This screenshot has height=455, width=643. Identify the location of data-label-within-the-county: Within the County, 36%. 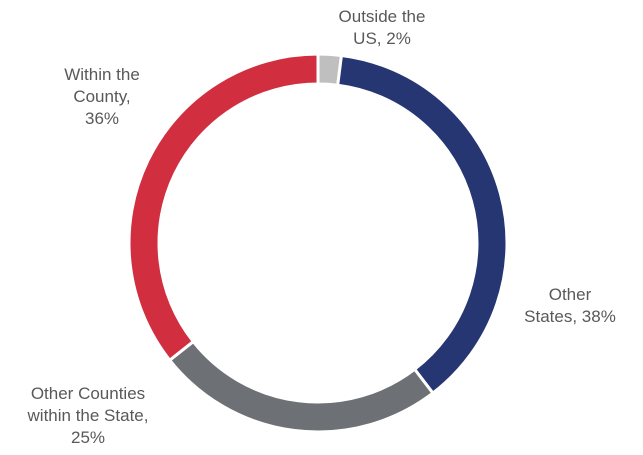
(102, 96).